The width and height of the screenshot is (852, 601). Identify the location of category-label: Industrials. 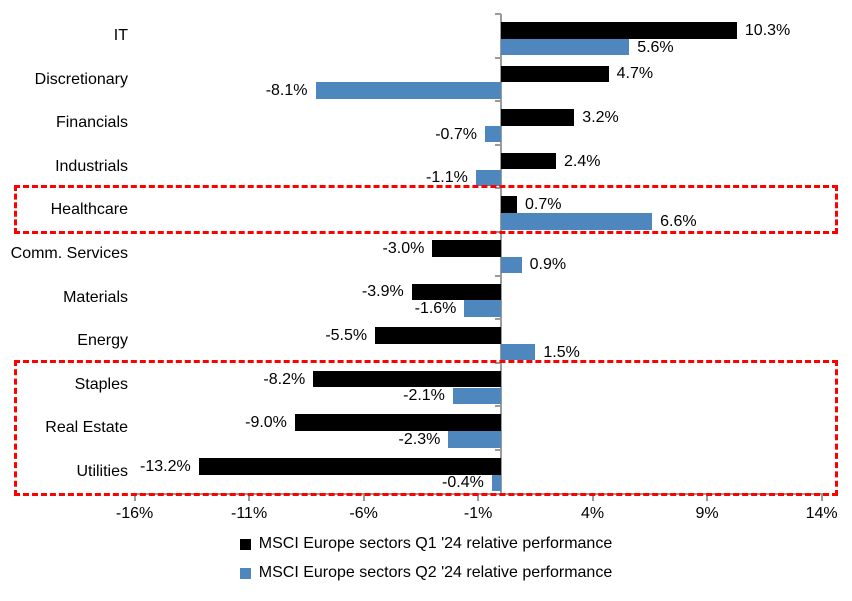
(91, 166).